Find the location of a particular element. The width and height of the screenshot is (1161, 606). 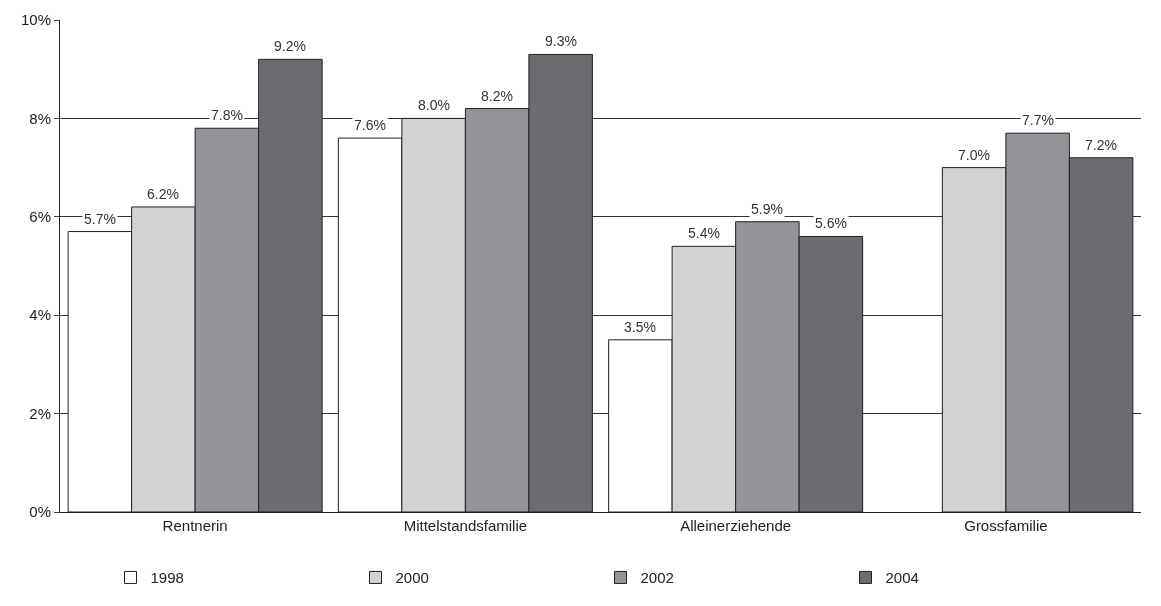

y-tick-label: 0% is located at coordinates (40, 512).